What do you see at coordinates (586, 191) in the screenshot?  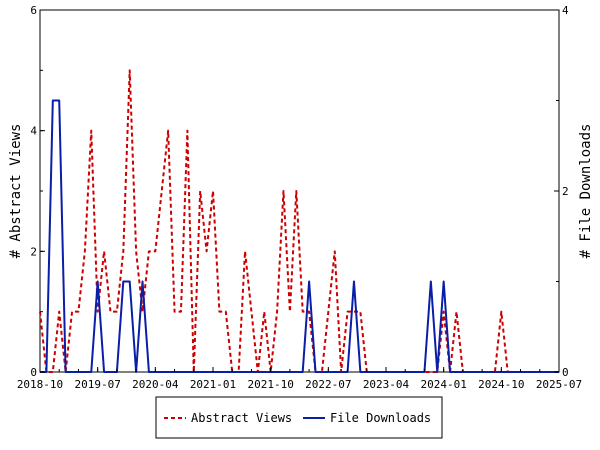 I see `right-axis-label: # File Downloads` at bounding box center [586, 191].